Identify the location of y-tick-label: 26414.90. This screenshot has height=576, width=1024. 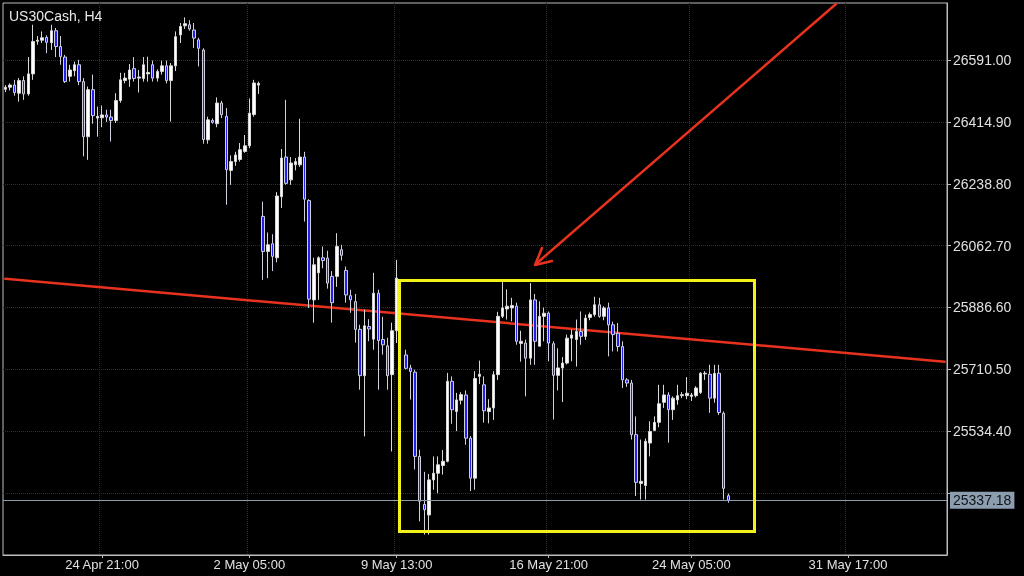
(982, 122).